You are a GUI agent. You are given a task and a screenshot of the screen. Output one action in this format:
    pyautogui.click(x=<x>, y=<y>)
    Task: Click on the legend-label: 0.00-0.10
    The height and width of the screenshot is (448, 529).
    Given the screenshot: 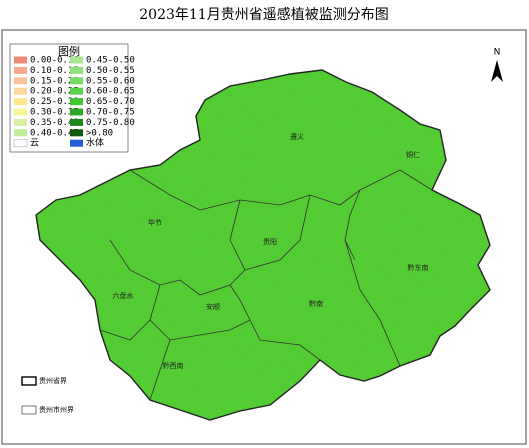 What is the action you would take?
    pyautogui.click(x=54, y=61)
    